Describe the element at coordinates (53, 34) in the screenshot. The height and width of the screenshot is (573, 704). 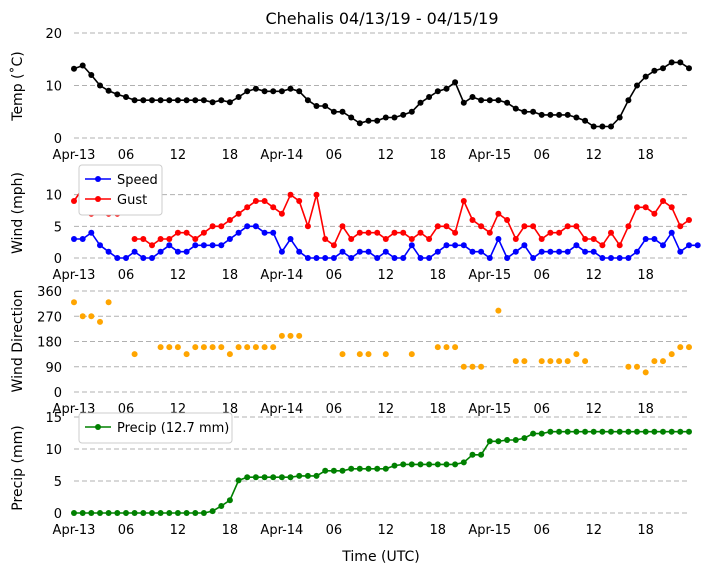
I see `y-tick-label: 20` at that location.